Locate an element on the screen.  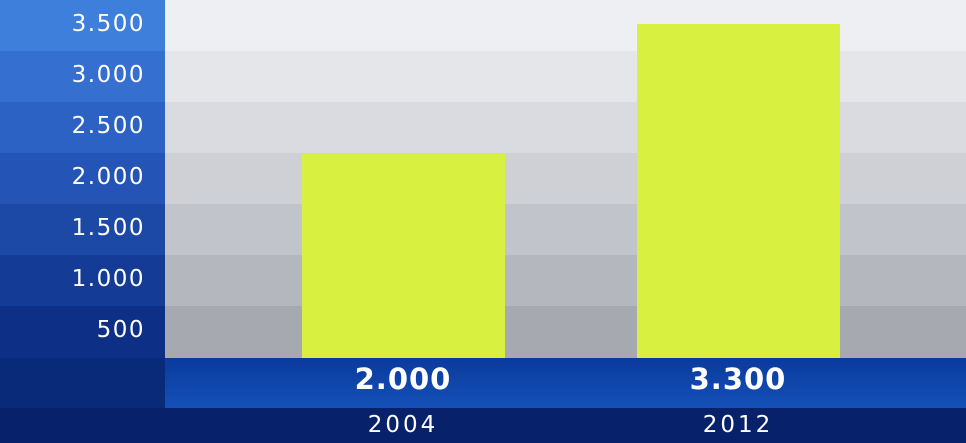
y-tick-label: 2.500 is located at coordinates (108, 126).